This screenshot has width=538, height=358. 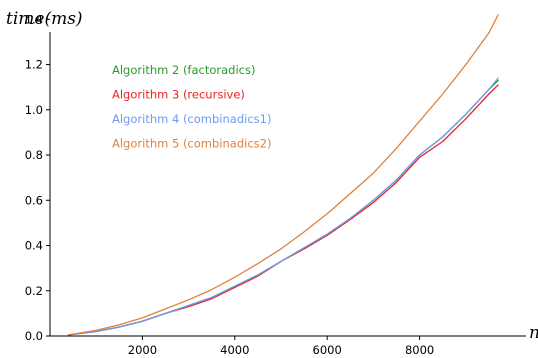 What do you see at coordinates (34, 291) in the screenshot?
I see `y-tick-label: 0.2` at bounding box center [34, 291].